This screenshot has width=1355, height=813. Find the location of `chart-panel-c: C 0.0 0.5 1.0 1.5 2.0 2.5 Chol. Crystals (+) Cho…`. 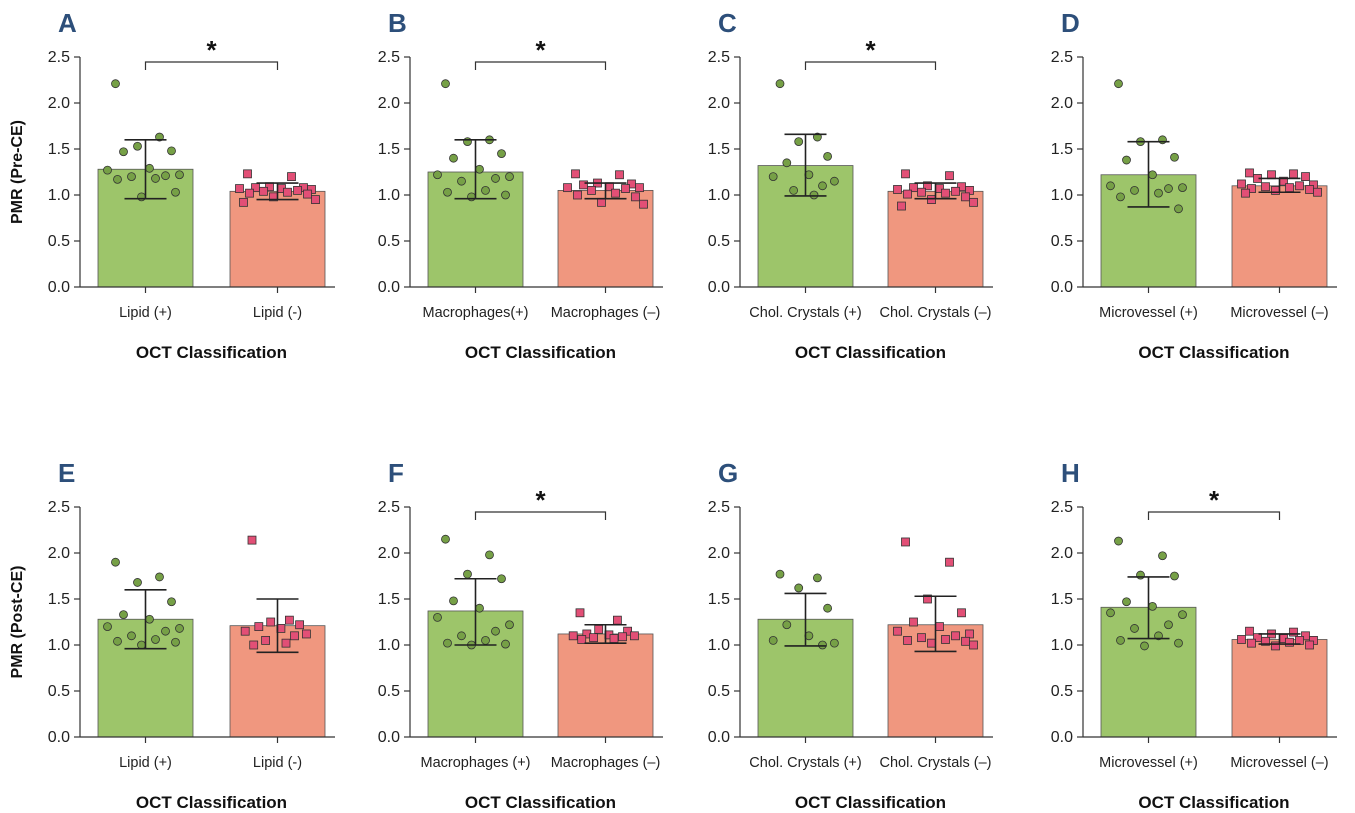

chart-panel-c: C 0.0 0.5 1.0 1.5 2.0 2.5 Chol. Crystals (+) Cho… is located at coordinates (850, 185).